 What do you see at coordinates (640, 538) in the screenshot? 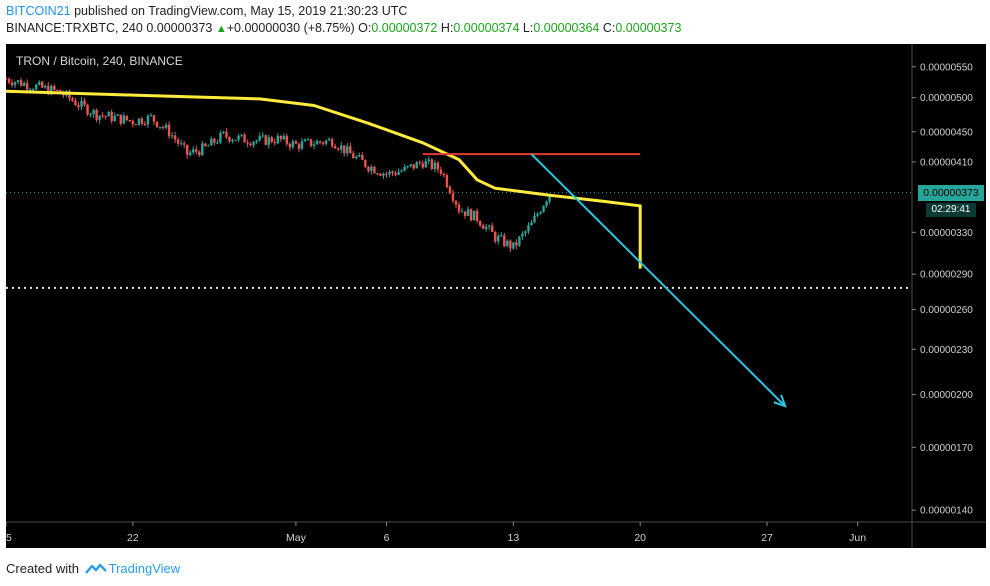
I see `x-tick-label: 20` at bounding box center [640, 538].